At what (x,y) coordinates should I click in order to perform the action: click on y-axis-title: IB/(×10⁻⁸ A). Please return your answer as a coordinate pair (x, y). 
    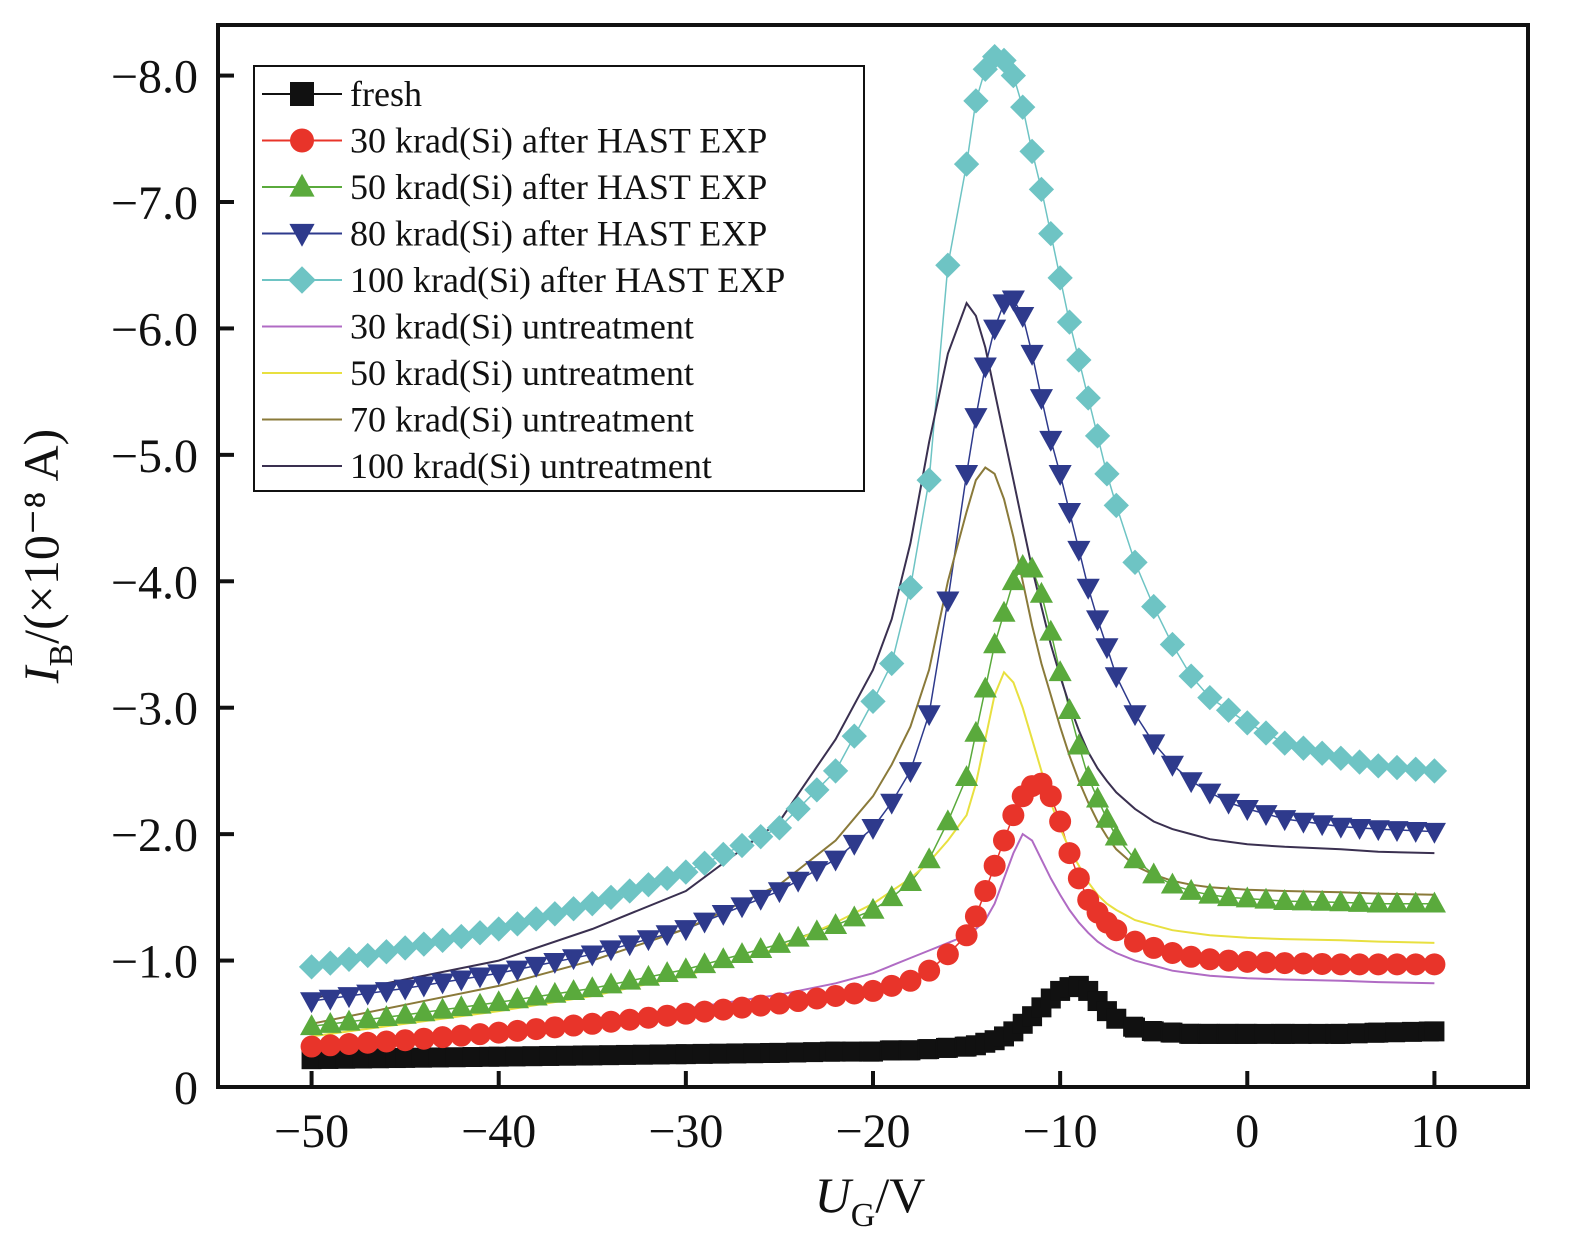
    Looking at the image, I should click on (46, 556).